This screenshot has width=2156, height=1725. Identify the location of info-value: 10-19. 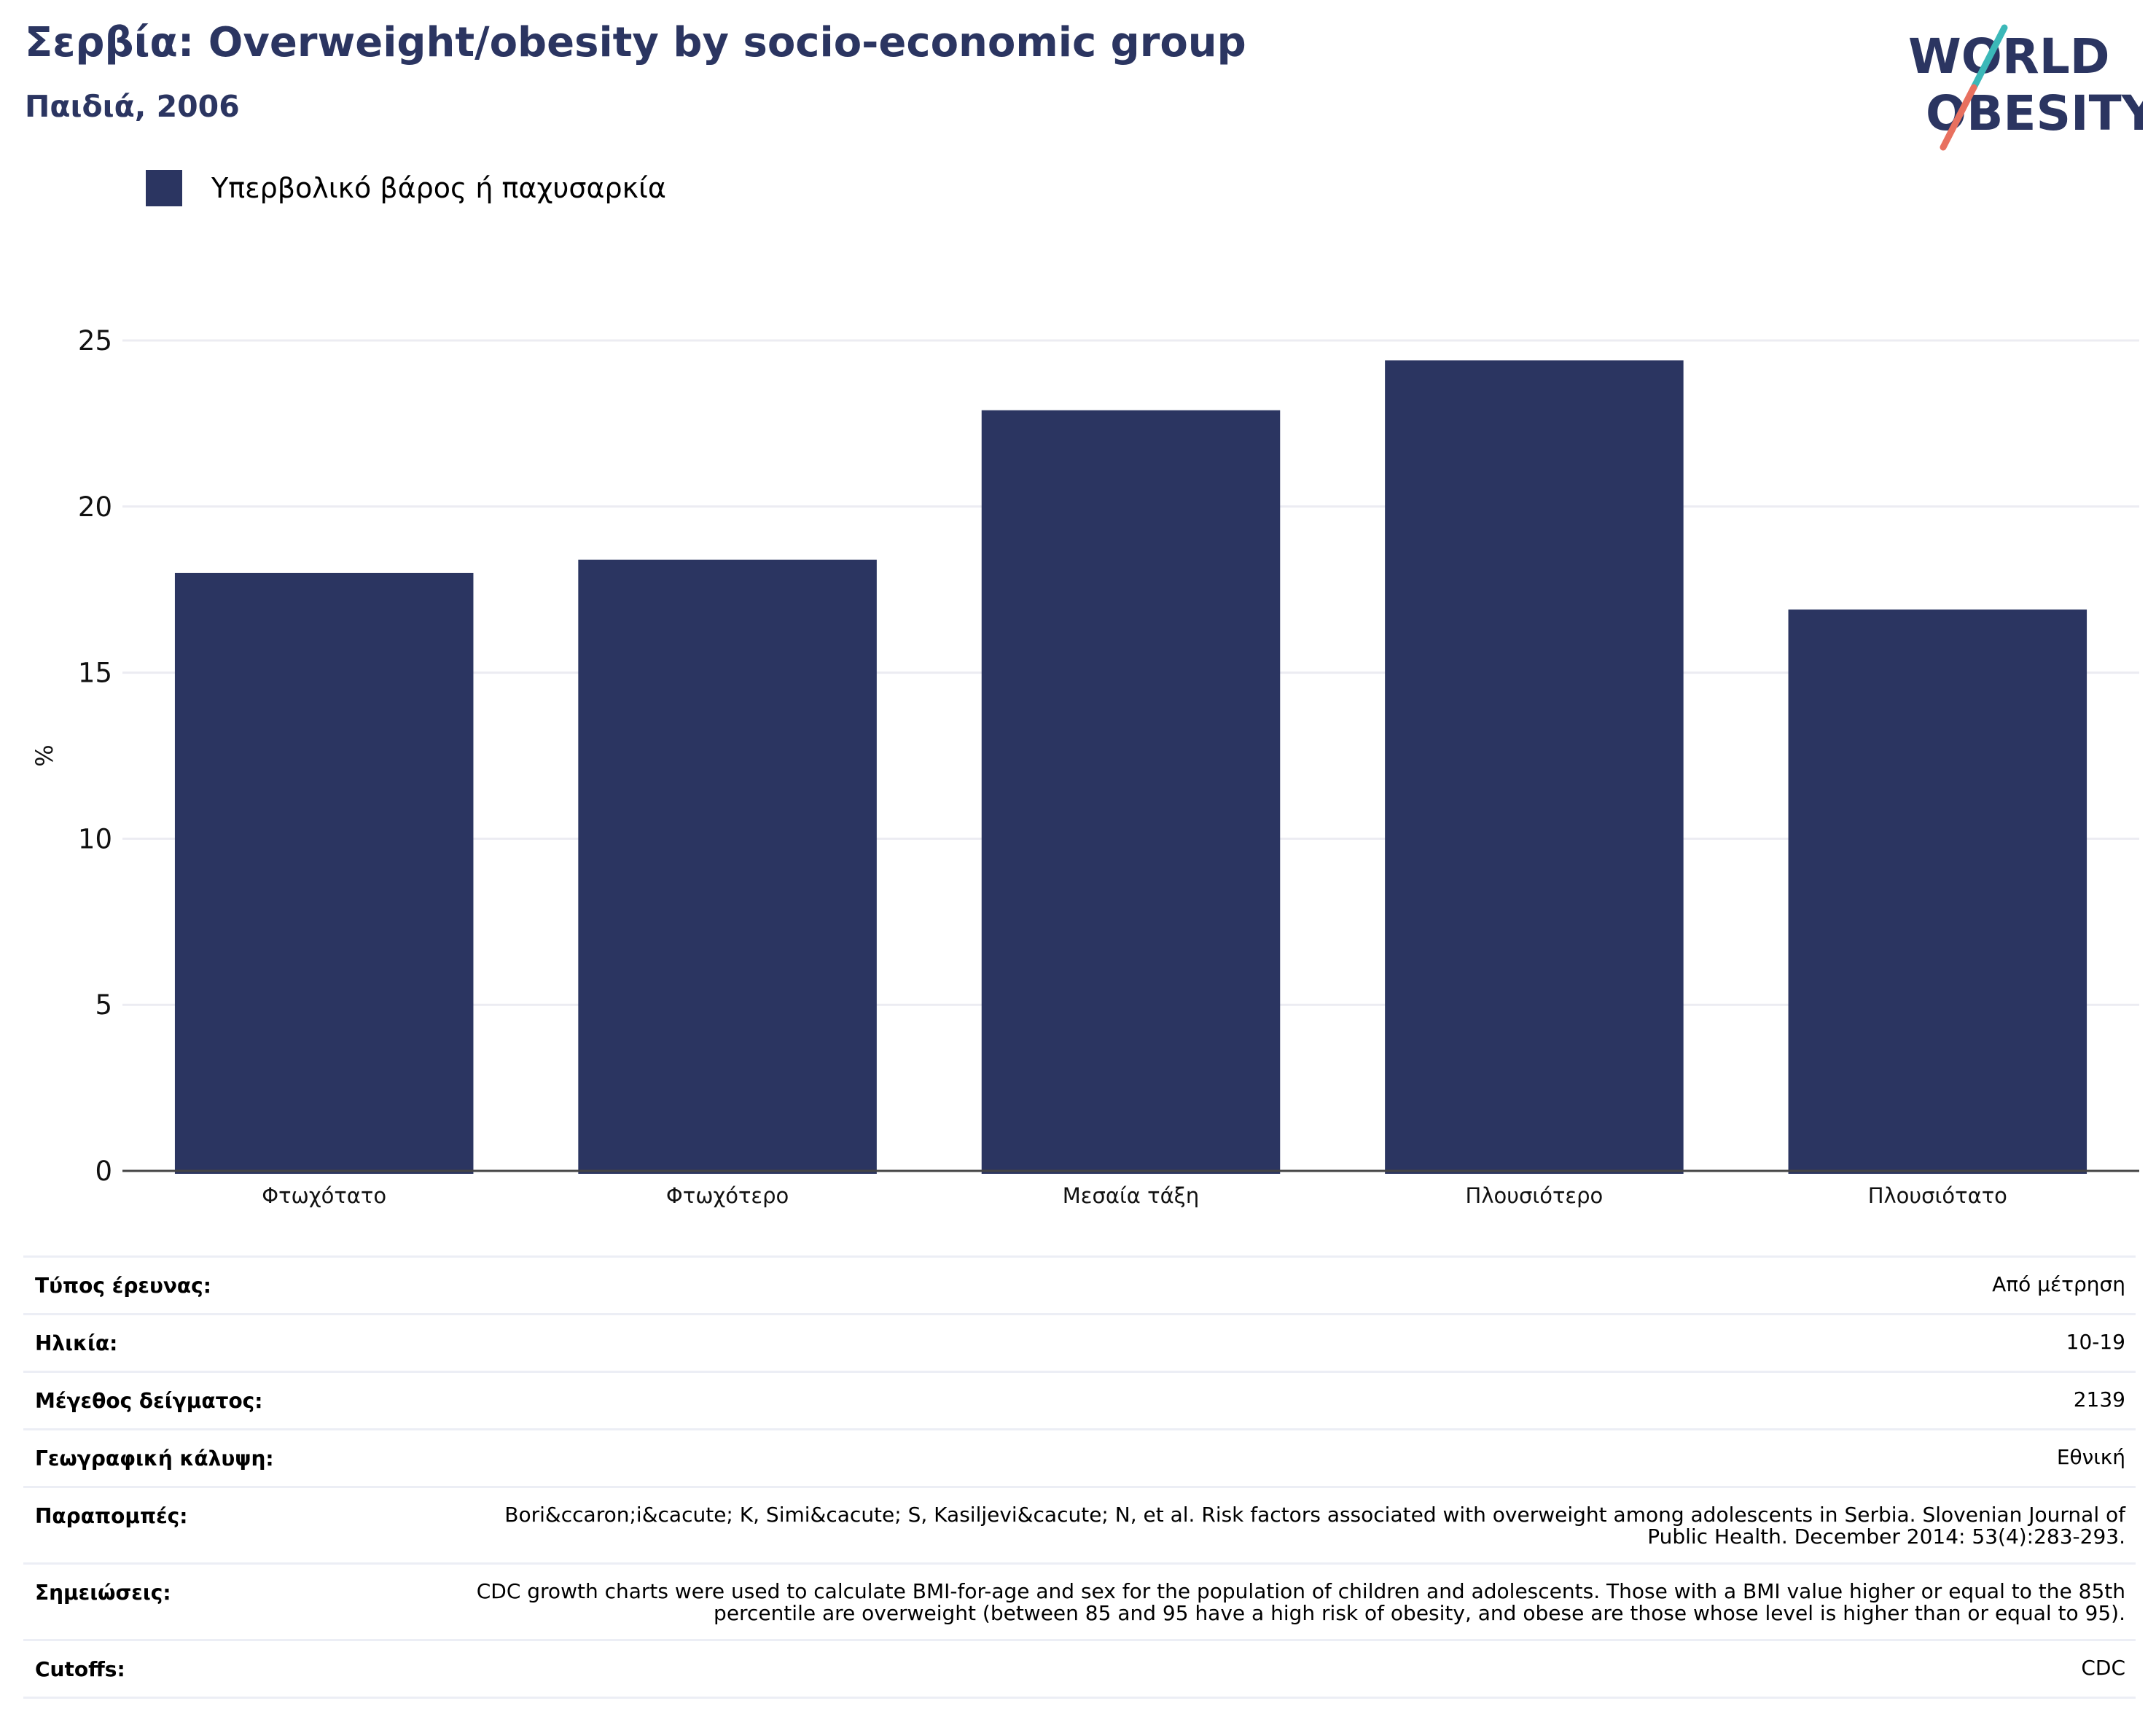
(2096, 1342).